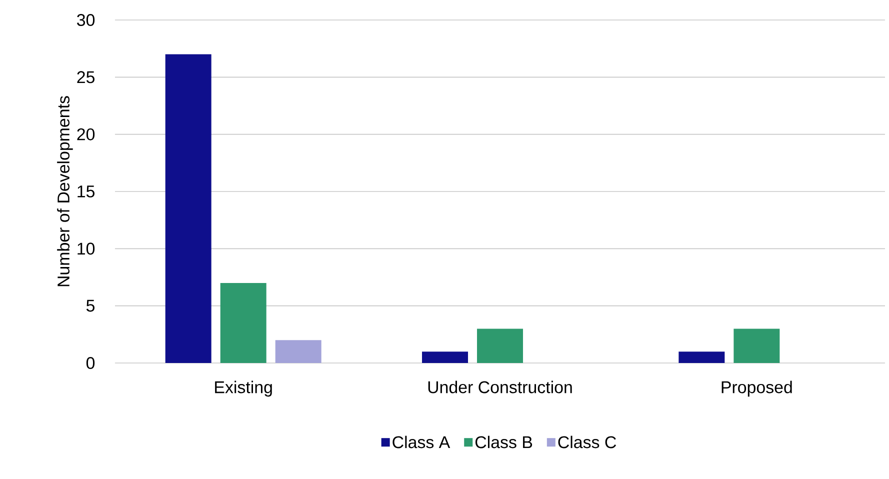  What do you see at coordinates (587, 442) in the screenshot?
I see `legend-label: Class C` at bounding box center [587, 442].